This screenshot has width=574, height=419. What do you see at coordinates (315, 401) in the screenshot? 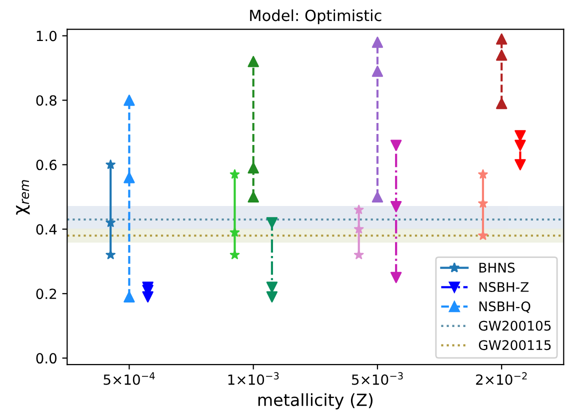
I see `x-axis-title: metallicity (Z)` at bounding box center [315, 401].